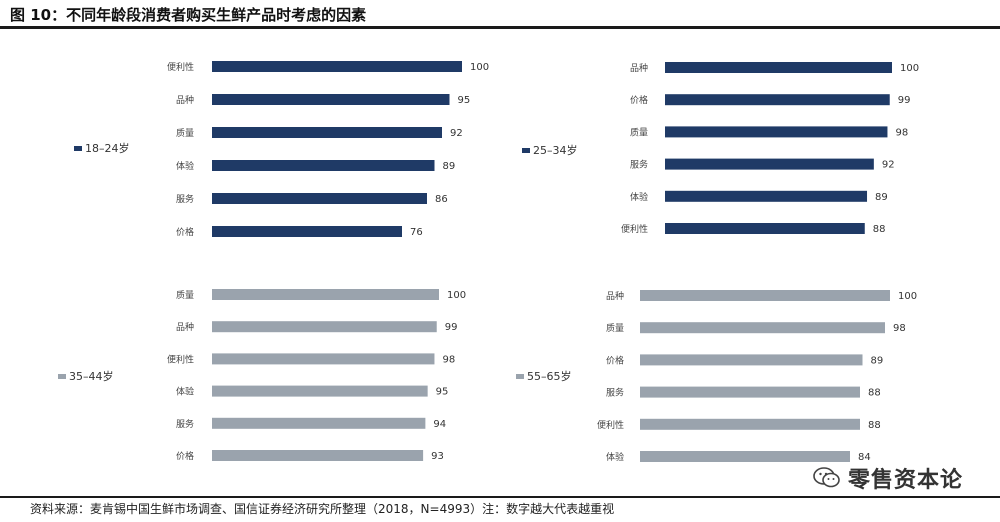 This screenshot has height=522, width=1000. Describe the element at coordinates (549, 376) in the screenshot. I see `legend-label: 55–65岁` at that location.